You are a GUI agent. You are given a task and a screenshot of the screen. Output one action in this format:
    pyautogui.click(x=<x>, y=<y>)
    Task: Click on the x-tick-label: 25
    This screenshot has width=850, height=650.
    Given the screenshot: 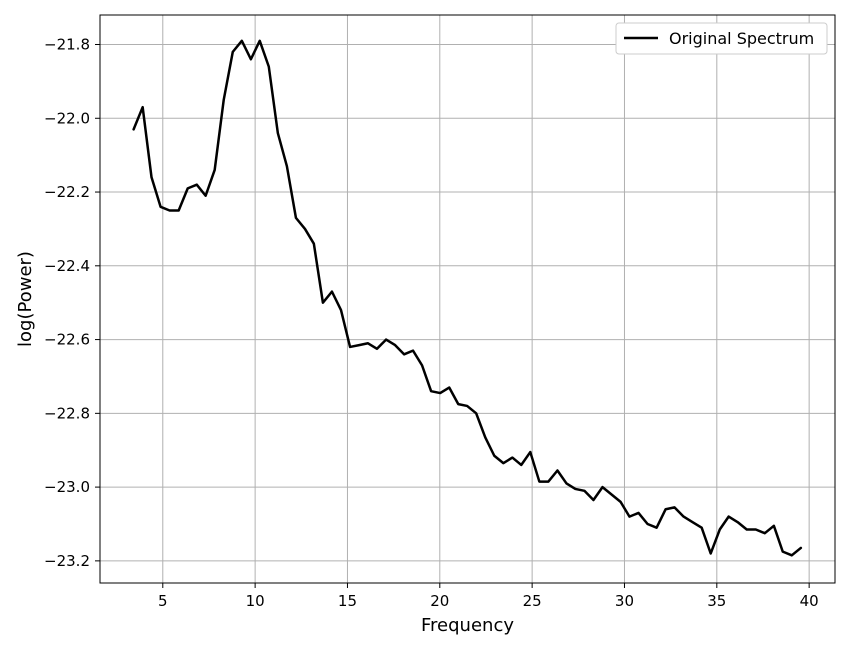 What is the action you would take?
    pyautogui.click(x=532, y=601)
    